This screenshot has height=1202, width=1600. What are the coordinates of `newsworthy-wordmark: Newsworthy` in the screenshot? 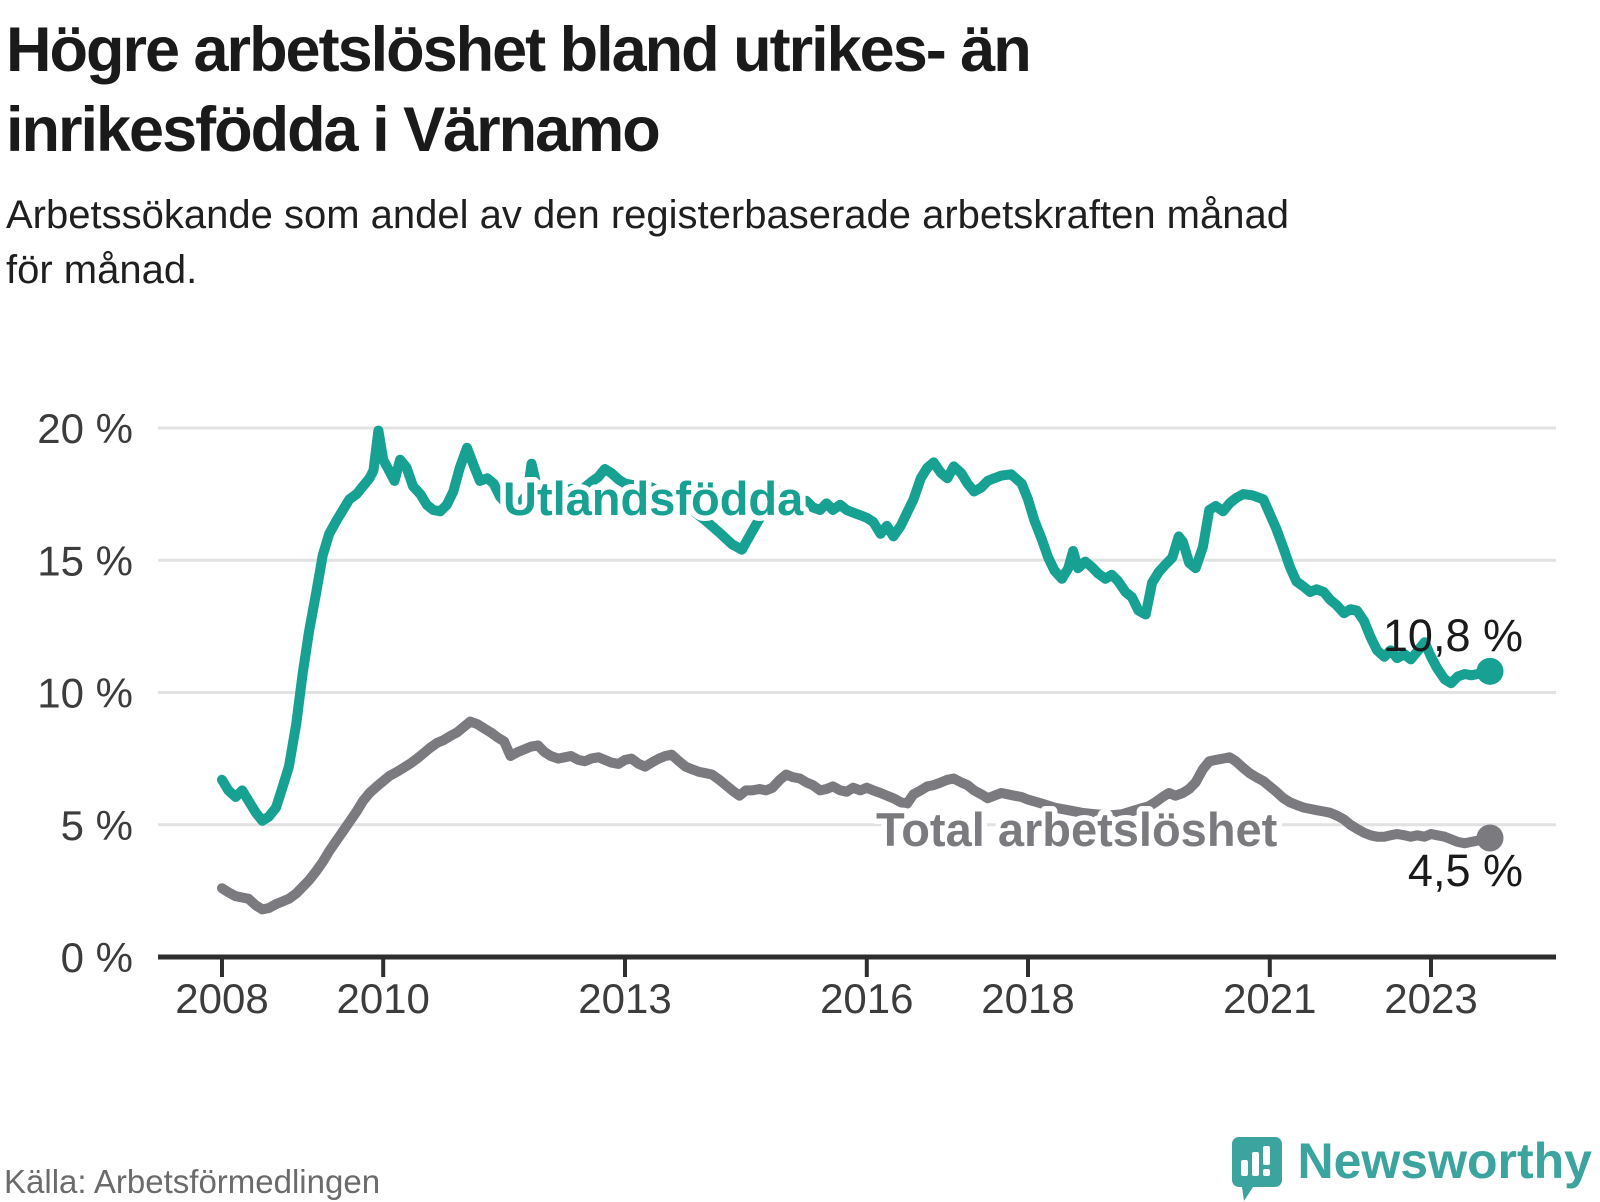 It's located at (1444, 1161).